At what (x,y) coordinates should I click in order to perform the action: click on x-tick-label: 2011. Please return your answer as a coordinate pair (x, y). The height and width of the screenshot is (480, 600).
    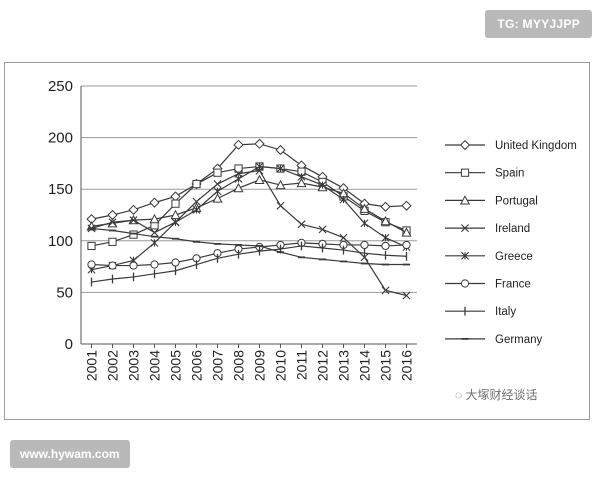
    Looking at the image, I should click on (302, 365).